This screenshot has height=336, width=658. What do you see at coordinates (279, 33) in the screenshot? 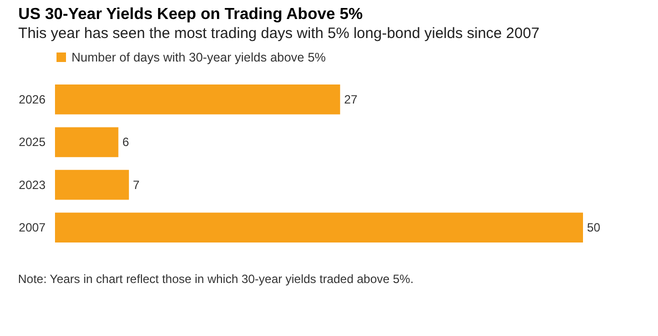
I see `chart-subtitle: This year has seen the most trading days with 5% long-bond yields since 2007` at bounding box center [279, 33].